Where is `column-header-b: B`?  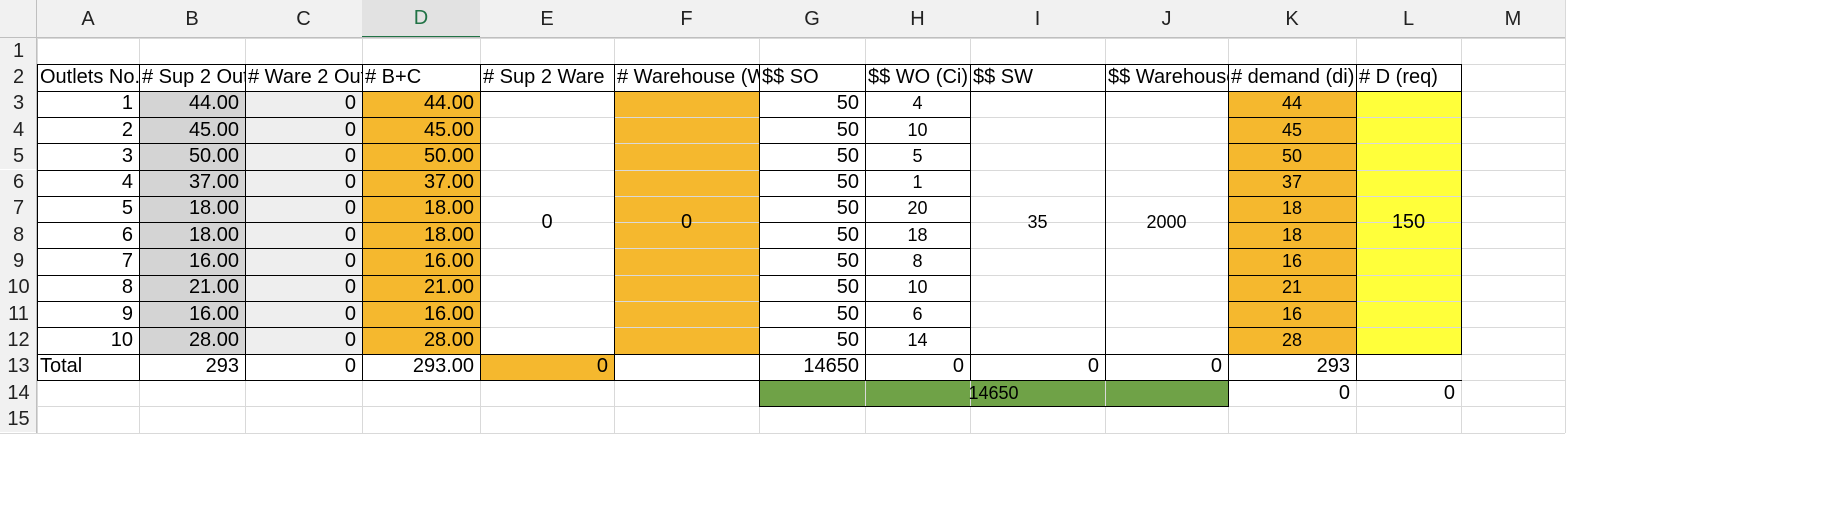
column-header-b: B is located at coordinates (192, 19).